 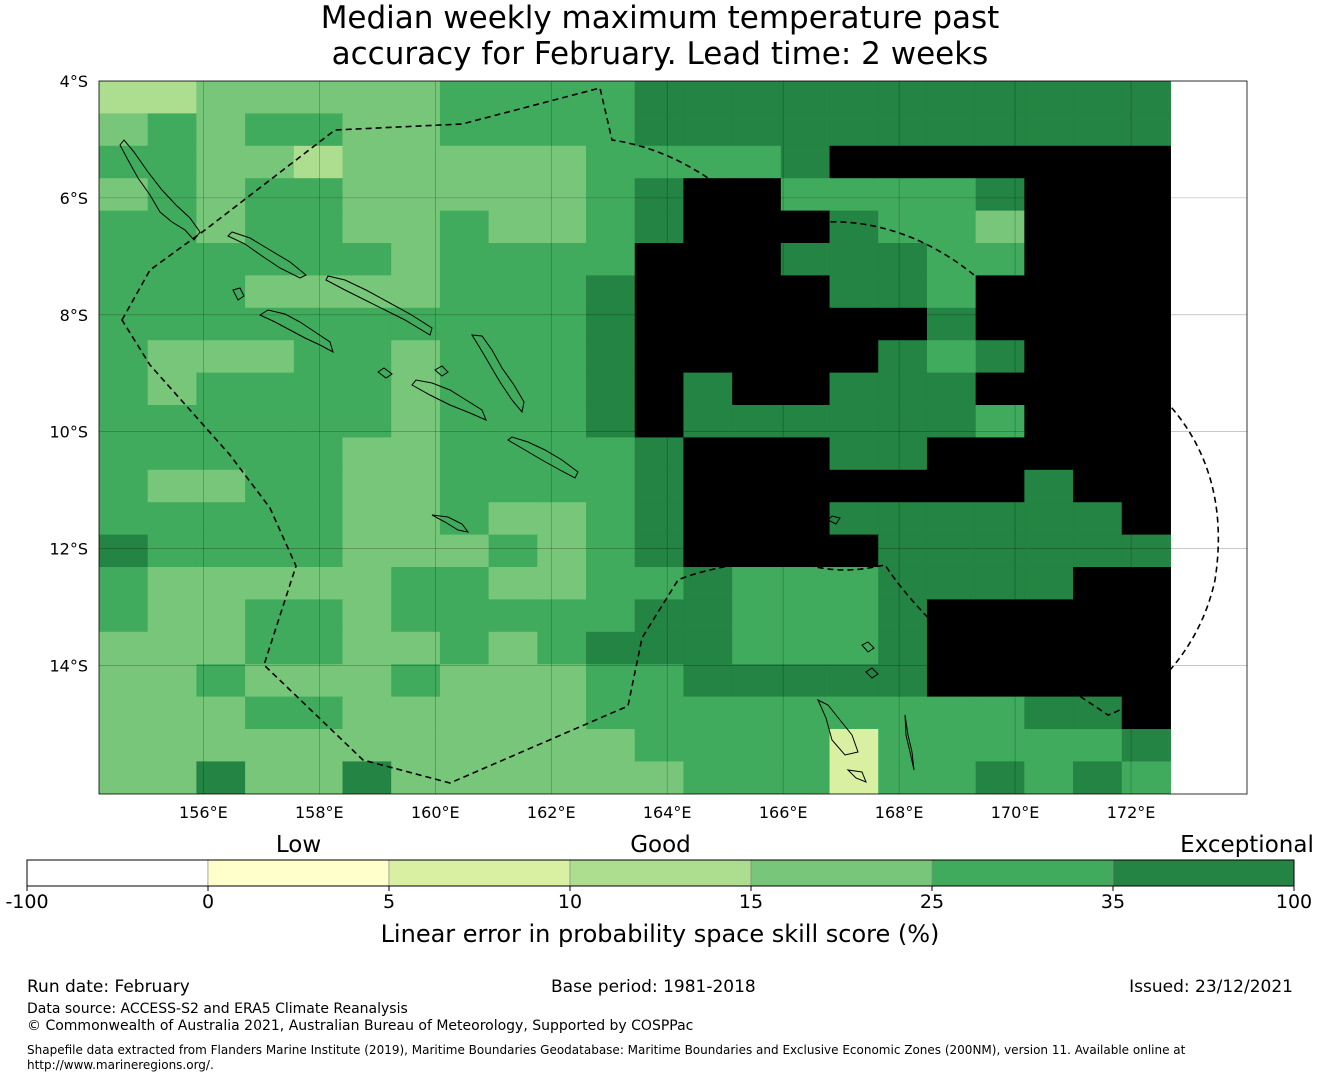 What do you see at coordinates (909, 742) in the screenshot?
I see `island-maewo` at bounding box center [909, 742].